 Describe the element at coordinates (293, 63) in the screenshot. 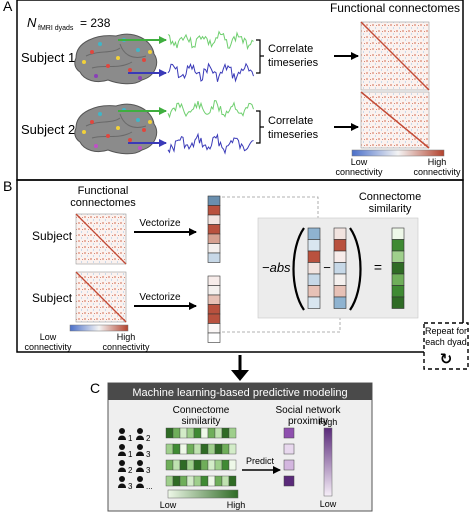

I see `correlate-label-1b: timeseries` at that location.